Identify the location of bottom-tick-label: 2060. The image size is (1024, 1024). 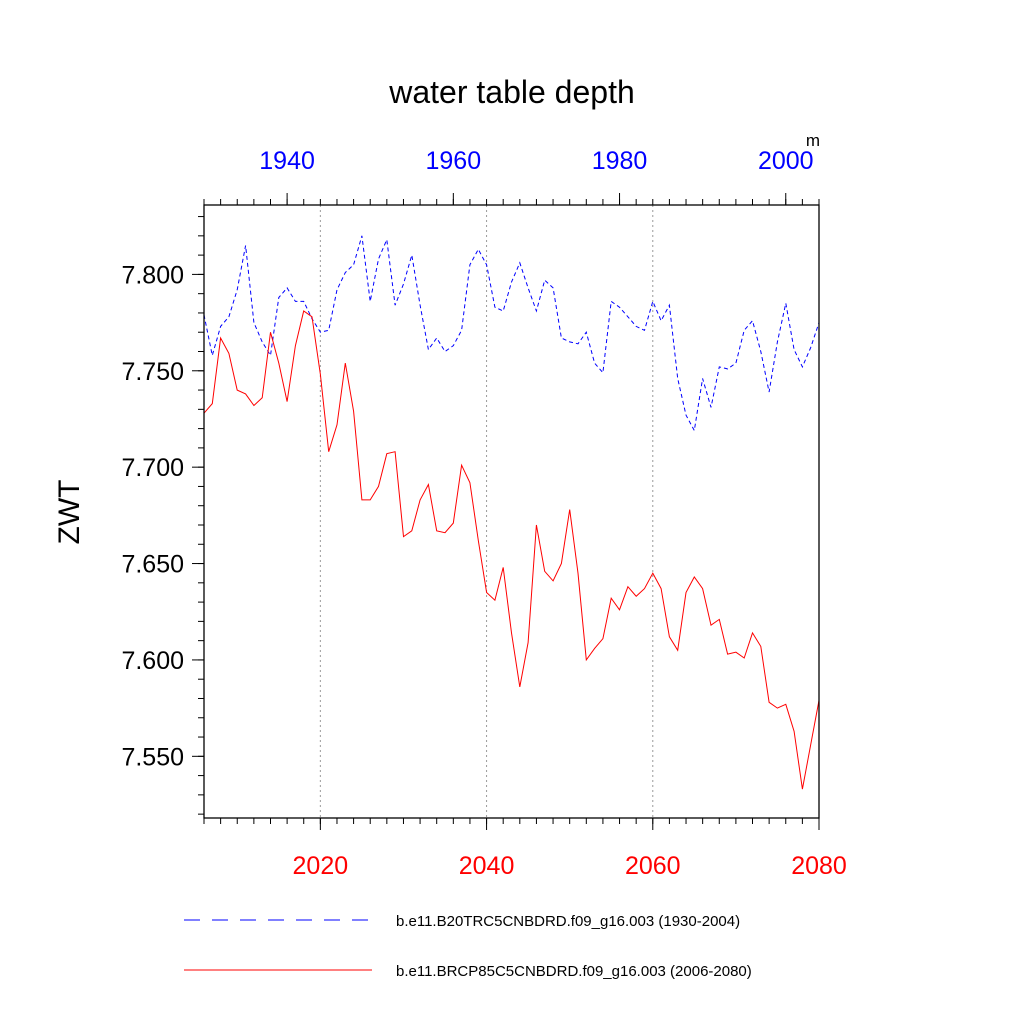
(653, 866).